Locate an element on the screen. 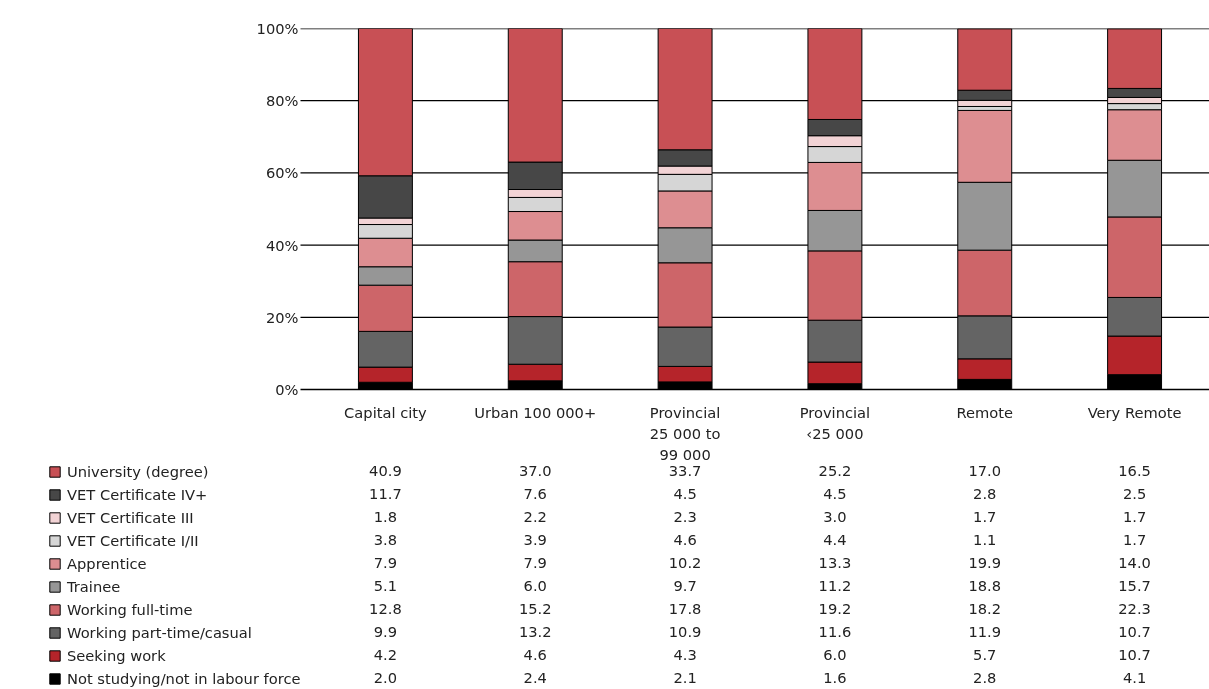 This screenshot has height=689, width=1209. data-label: 4.2 is located at coordinates (385, 654).